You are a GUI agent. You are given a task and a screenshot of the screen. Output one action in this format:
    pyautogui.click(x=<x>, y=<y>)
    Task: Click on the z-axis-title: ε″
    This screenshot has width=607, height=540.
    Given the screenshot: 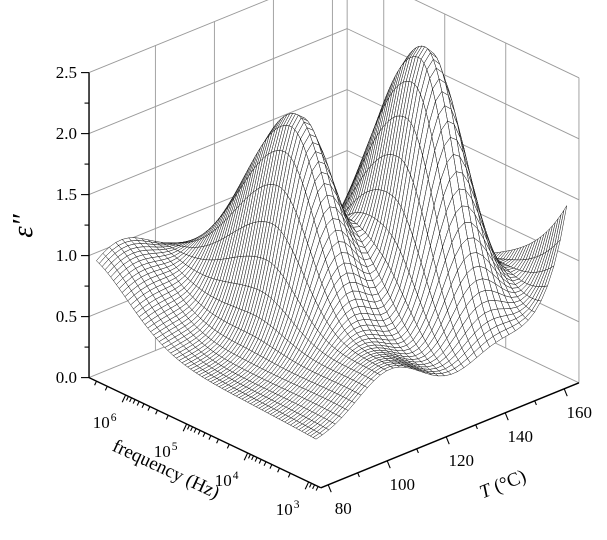 What is the action you would take?
    pyautogui.click(x=23, y=226)
    